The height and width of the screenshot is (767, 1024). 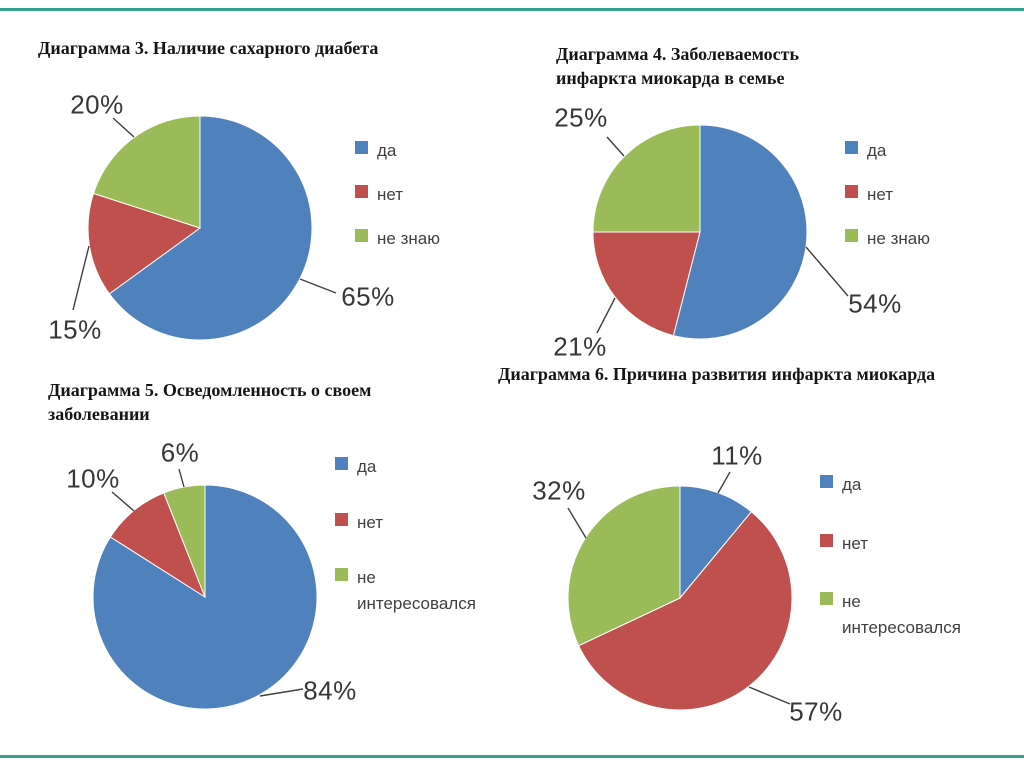 What do you see at coordinates (97, 104) in the screenshot?
I see `slice-value-label: 20%` at bounding box center [97, 104].